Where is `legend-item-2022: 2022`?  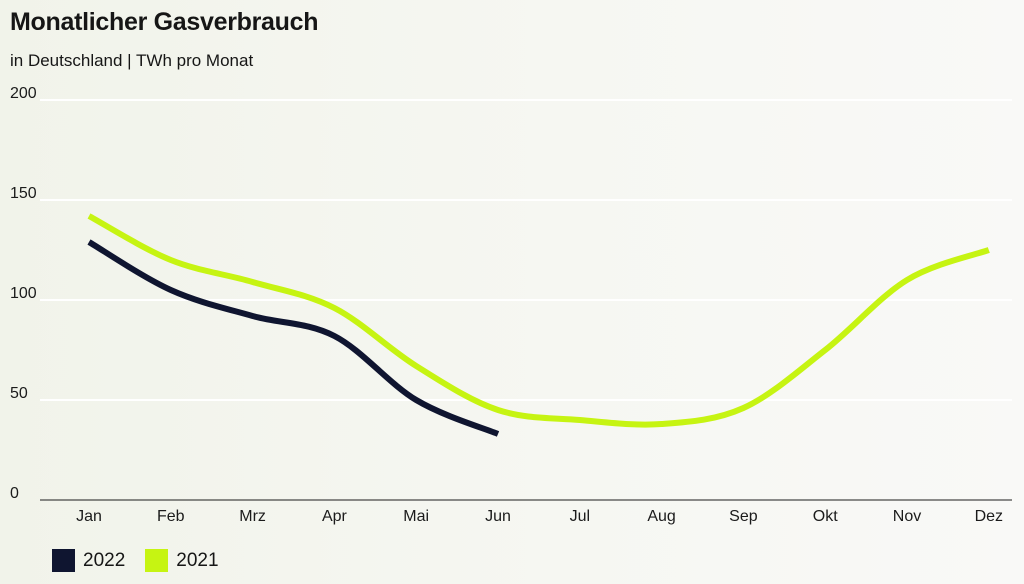
legend-item-2022: 2022 is located at coordinates (88, 560).